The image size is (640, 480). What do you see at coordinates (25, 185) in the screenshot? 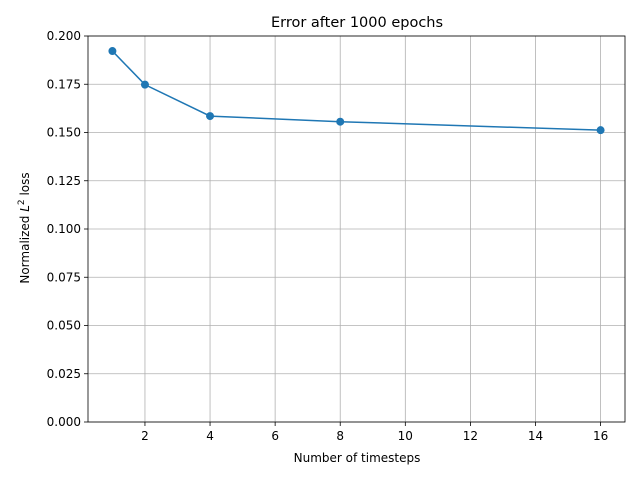
I see `y-axis-label-suffix: loss` at bounding box center [25, 185].